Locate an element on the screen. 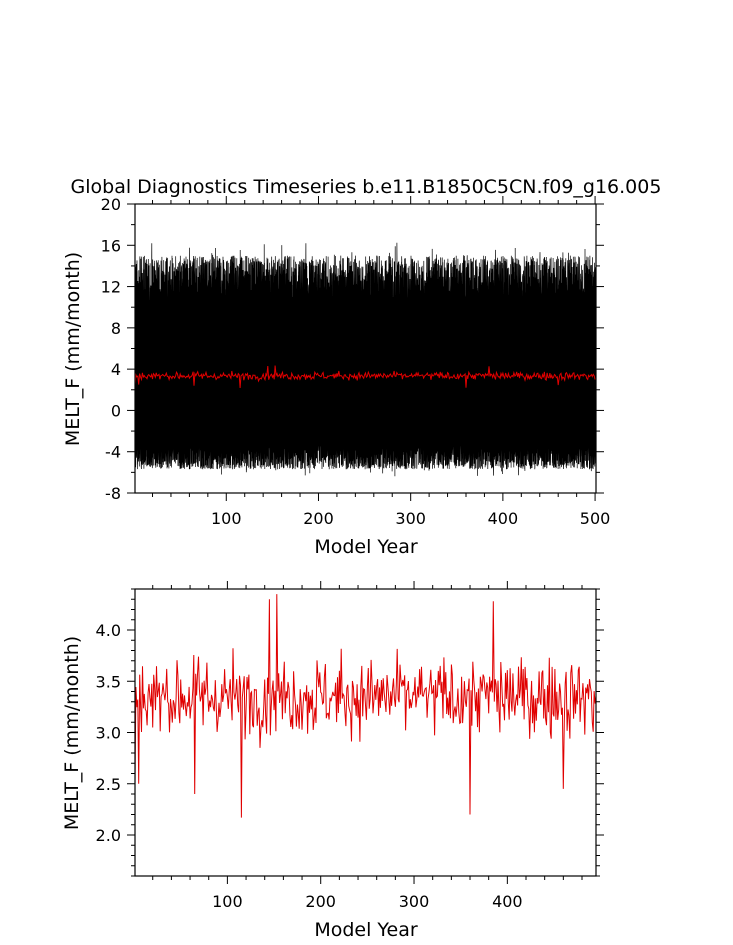 The height and width of the screenshot is (945, 733). bottom-chart-ytick-label: 3.5 is located at coordinates (108, 681).